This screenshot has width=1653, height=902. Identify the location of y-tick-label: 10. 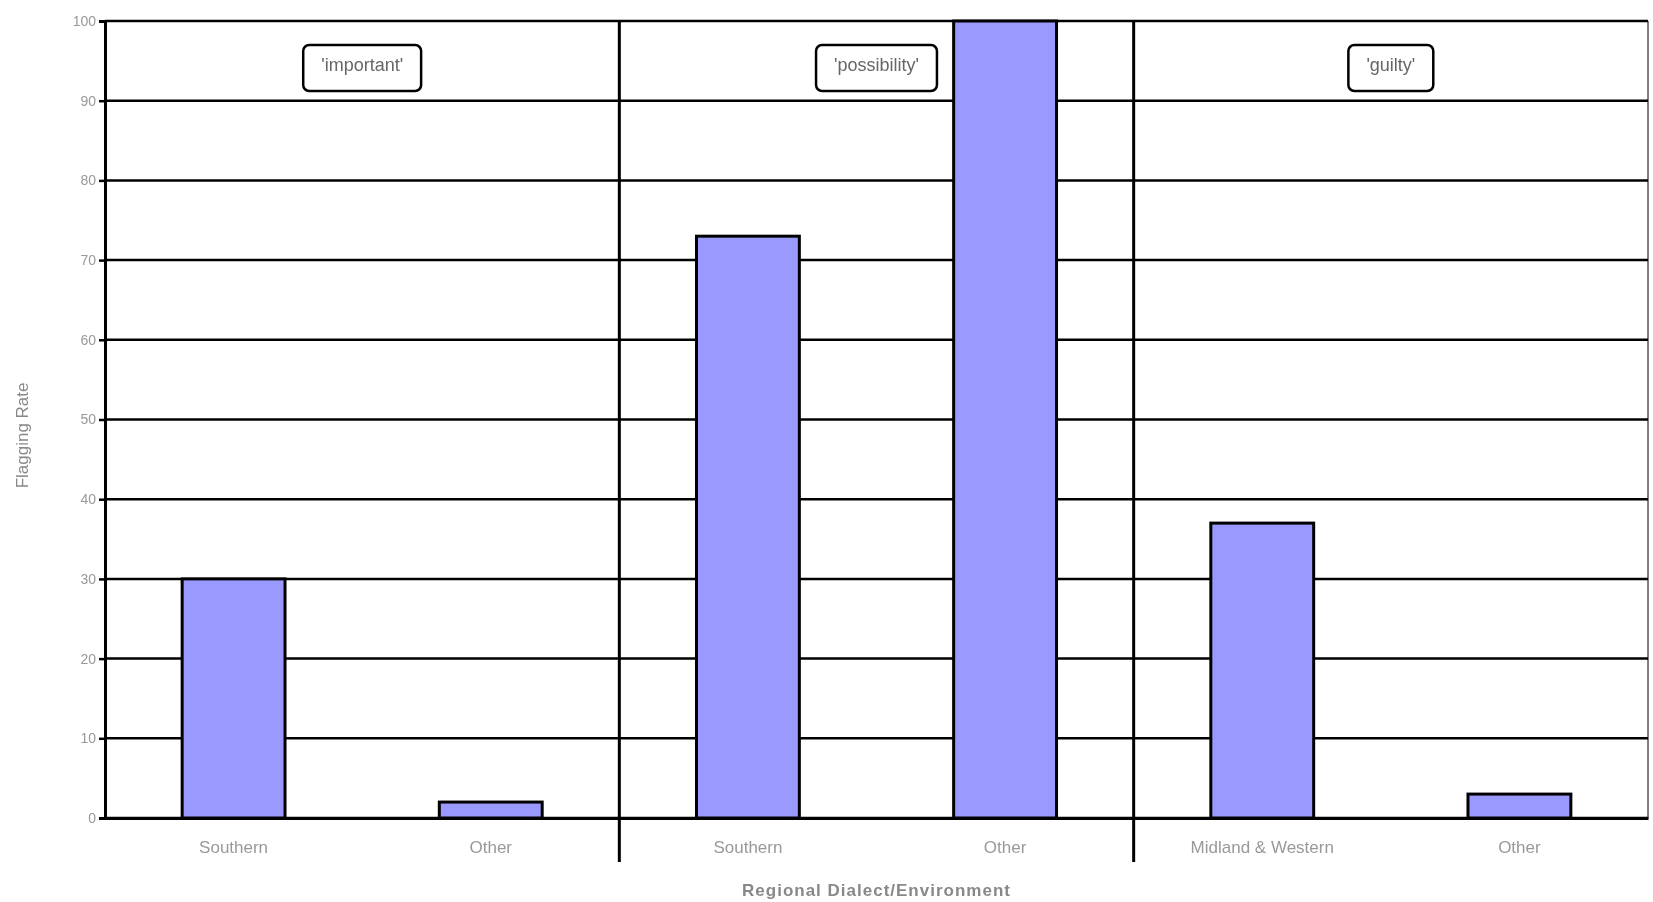
(88, 738).